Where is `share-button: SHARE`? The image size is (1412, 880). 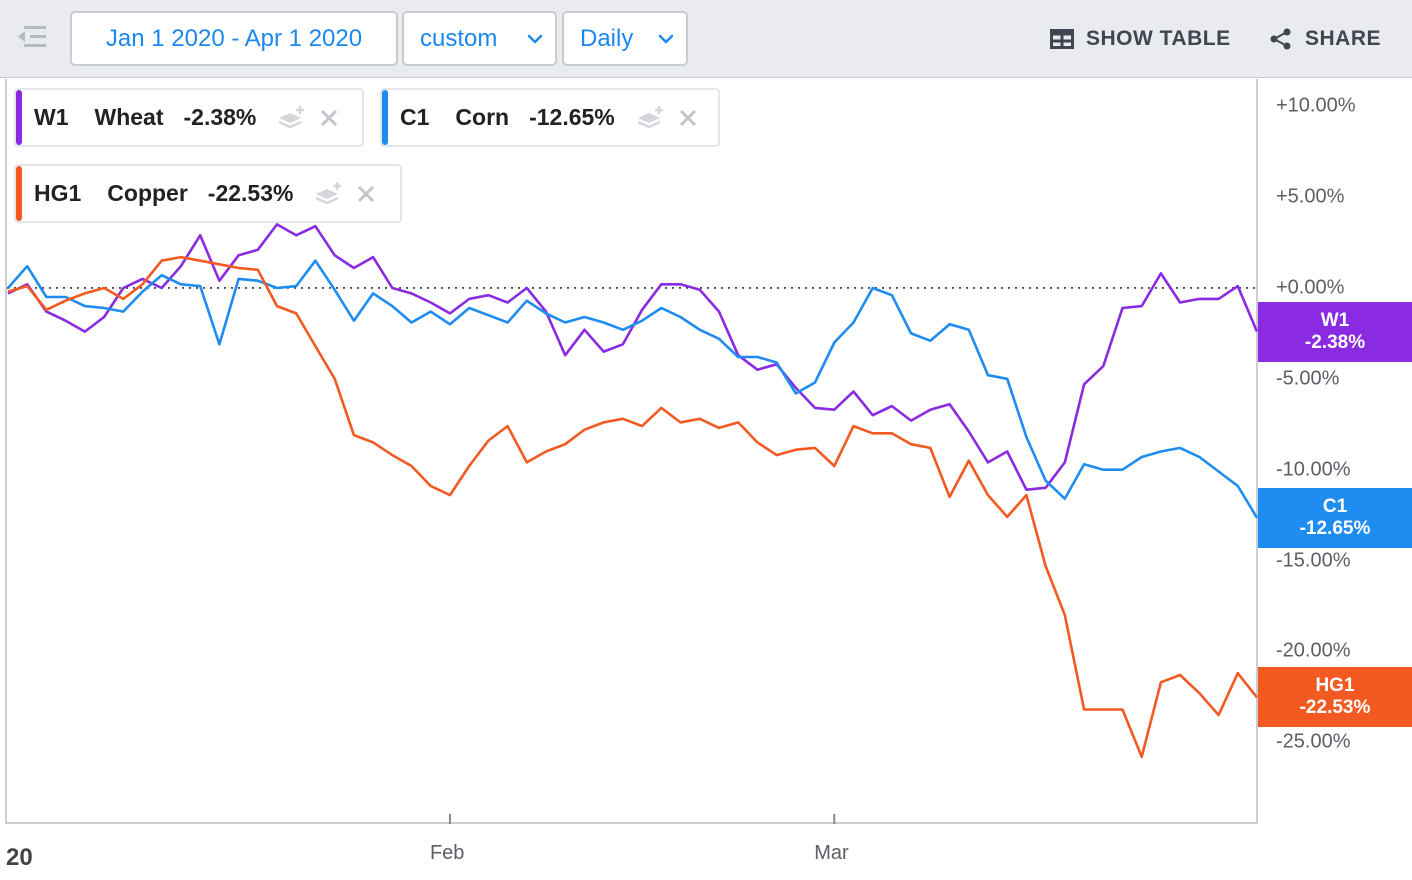 share-button: SHARE is located at coordinates (1325, 39).